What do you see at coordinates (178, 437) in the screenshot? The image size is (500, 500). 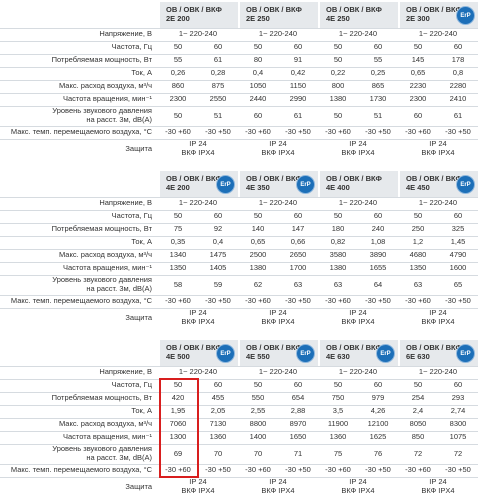 I see `cell: 1300` at bounding box center [178, 437].